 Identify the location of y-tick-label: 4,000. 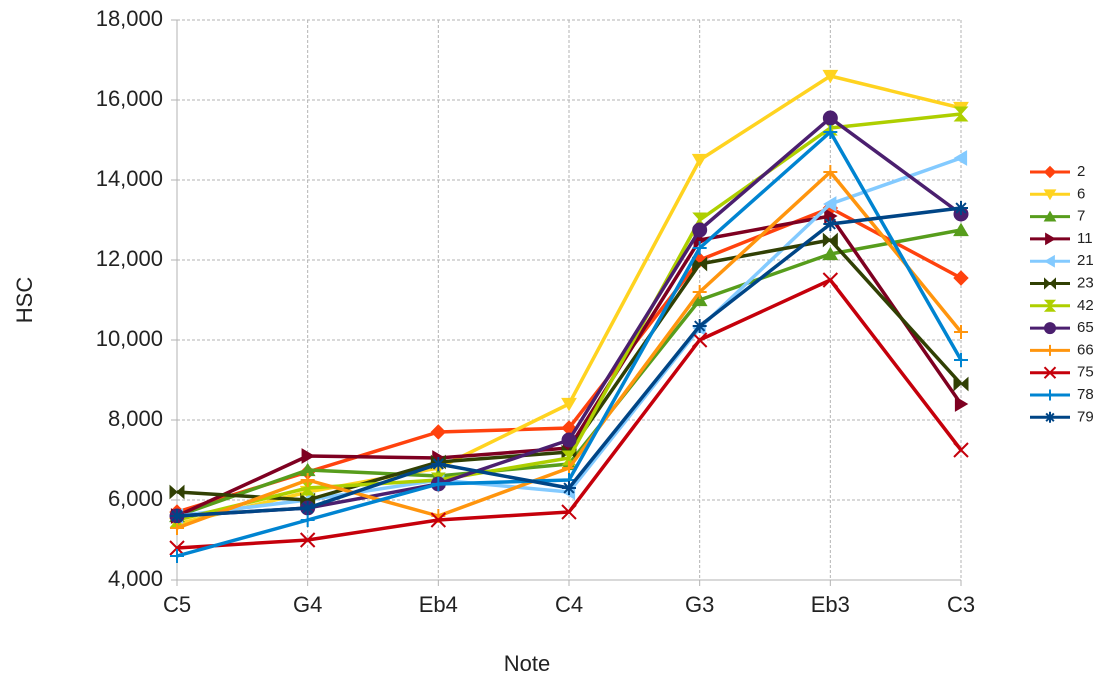
(135, 578).